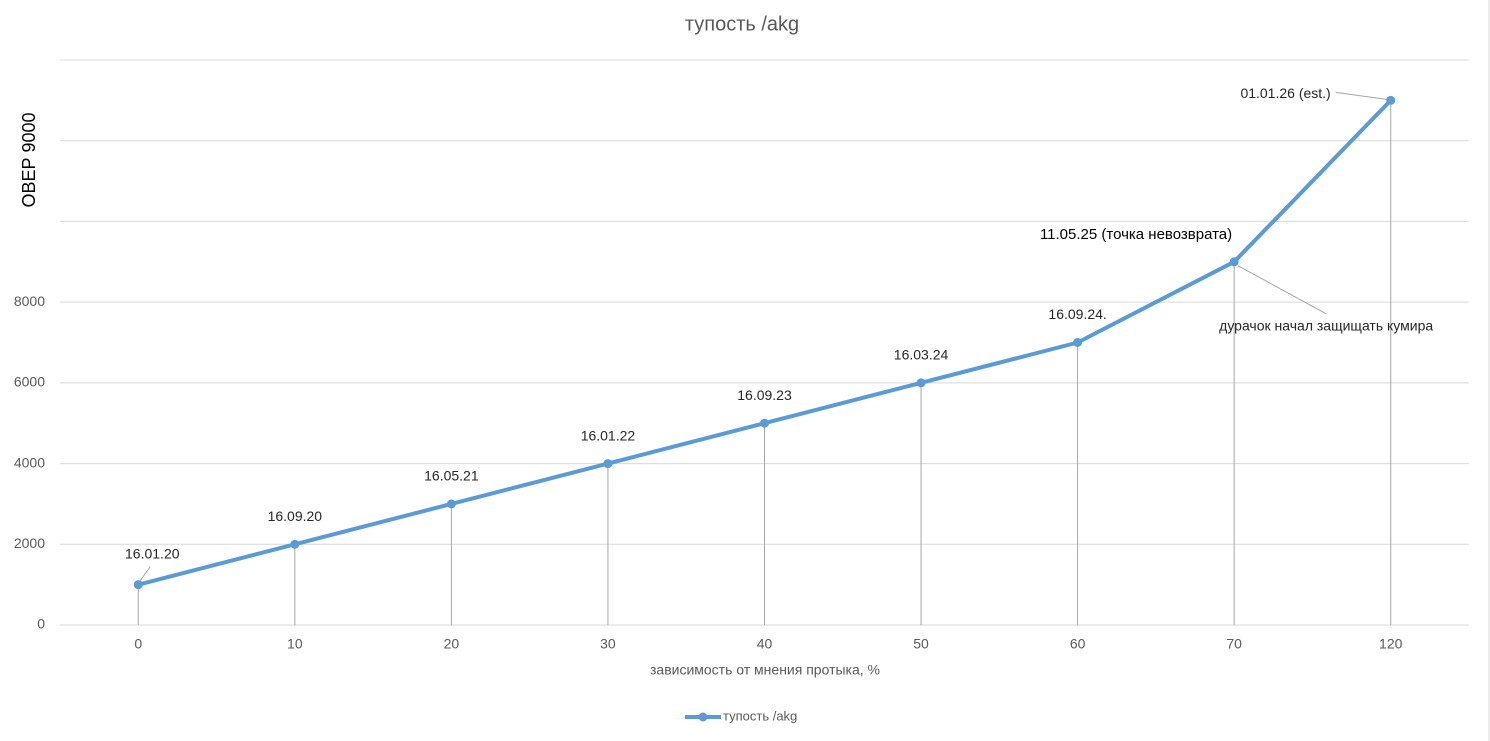  I want to click on legend-marker, so click(703, 717).